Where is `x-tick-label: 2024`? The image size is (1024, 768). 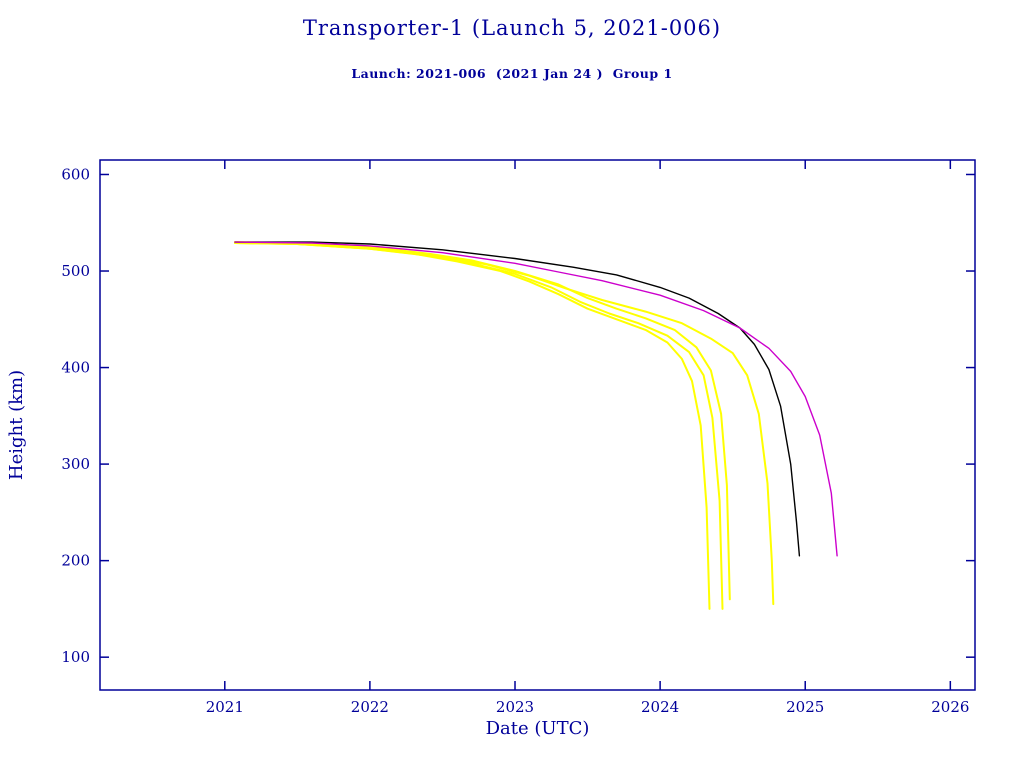
x-tick-label: 2024 is located at coordinates (660, 707).